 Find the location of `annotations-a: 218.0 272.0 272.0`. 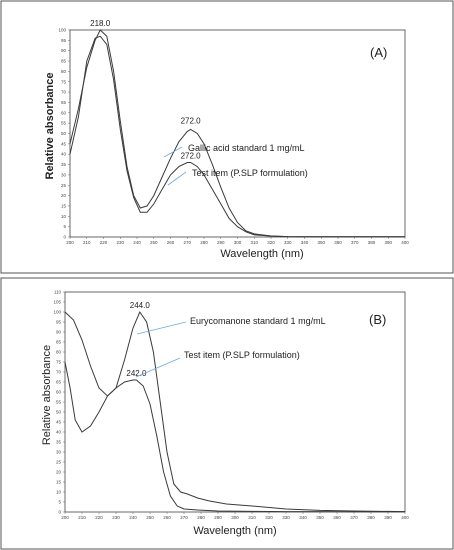

annotations-a: 218.0 272.0 272.0 is located at coordinates (145, 89).